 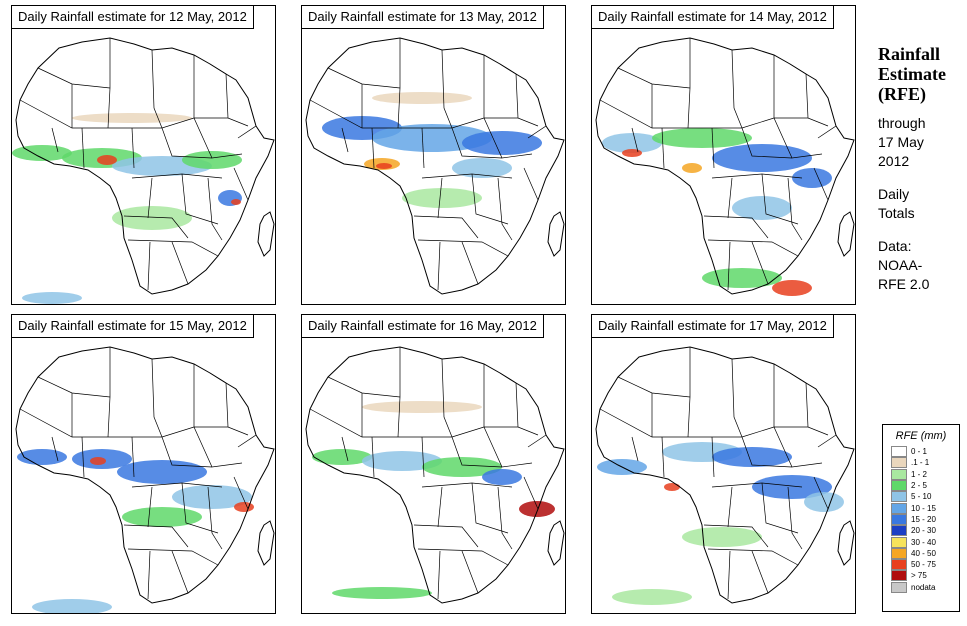 I want to click on legend-label: 1 - 2, so click(x=919, y=474).